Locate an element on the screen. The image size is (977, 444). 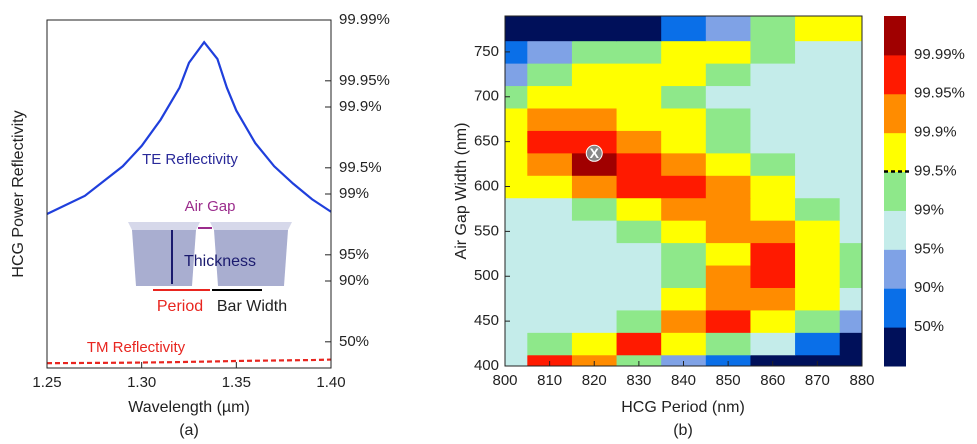
y-tick-label: 95% is located at coordinates (354, 254).